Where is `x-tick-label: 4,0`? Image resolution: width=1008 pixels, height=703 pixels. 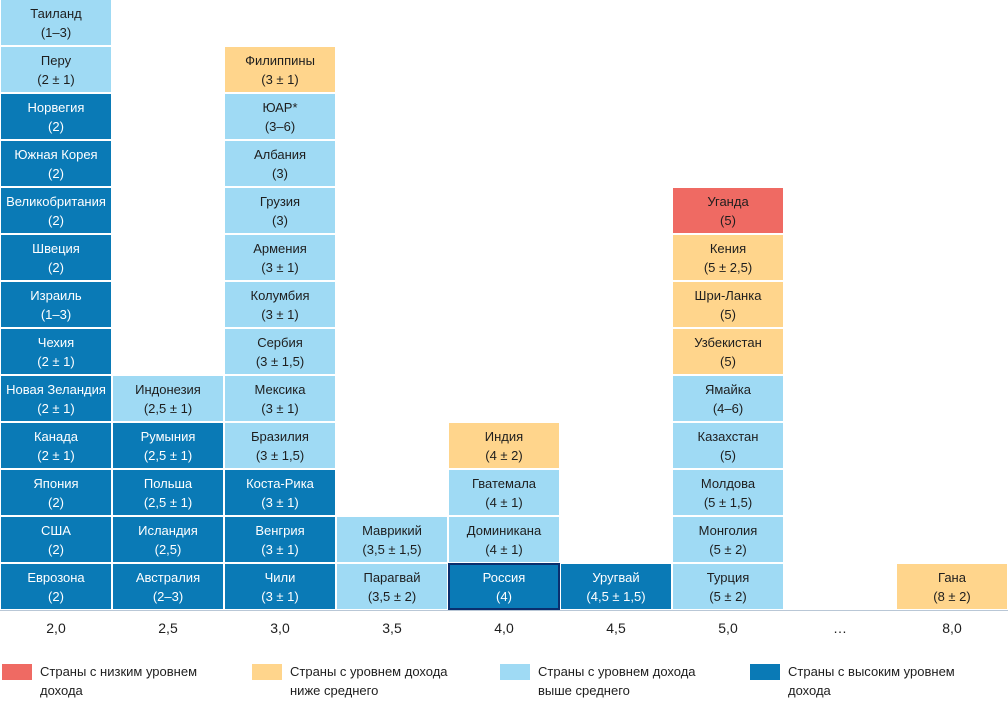 x-tick-label: 4,0 is located at coordinates (504, 628).